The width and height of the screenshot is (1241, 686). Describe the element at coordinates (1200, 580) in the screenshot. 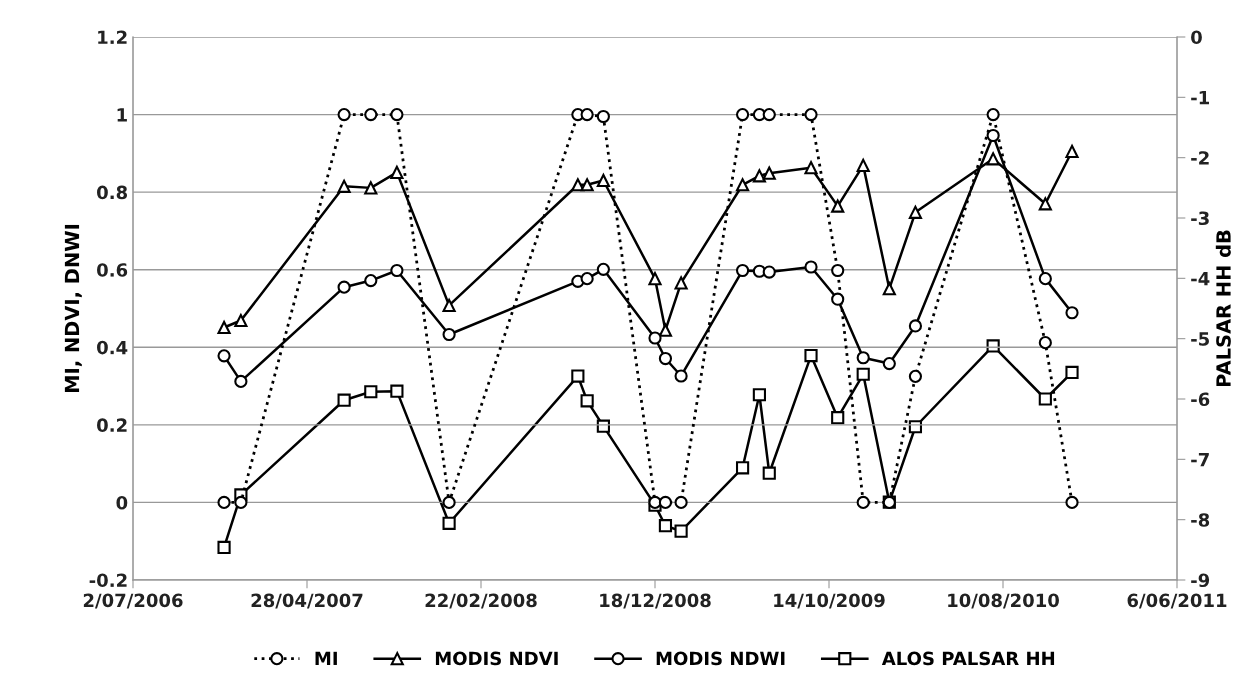

I see `y2-tick-label: -9` at that location.